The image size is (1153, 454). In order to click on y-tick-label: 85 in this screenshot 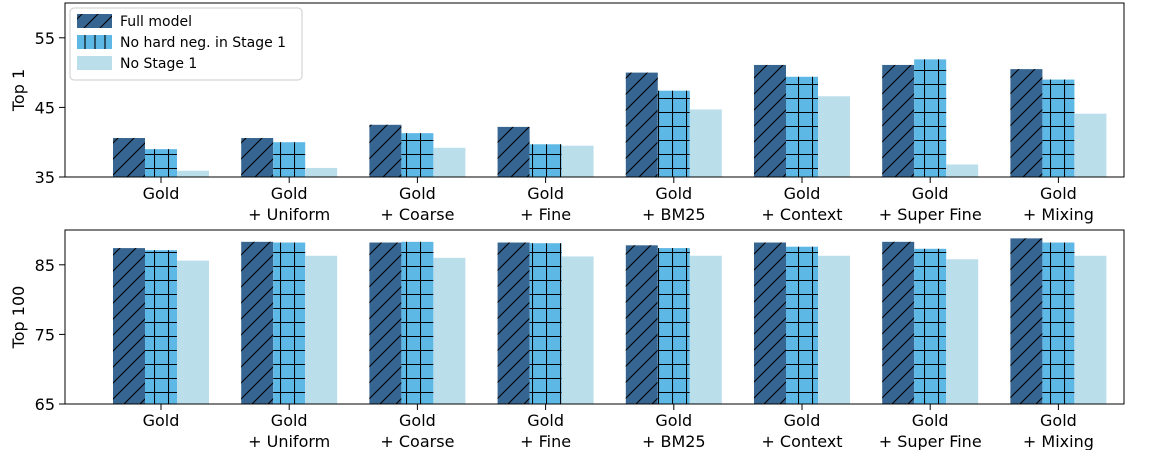, I will do `click(45, 265)`.